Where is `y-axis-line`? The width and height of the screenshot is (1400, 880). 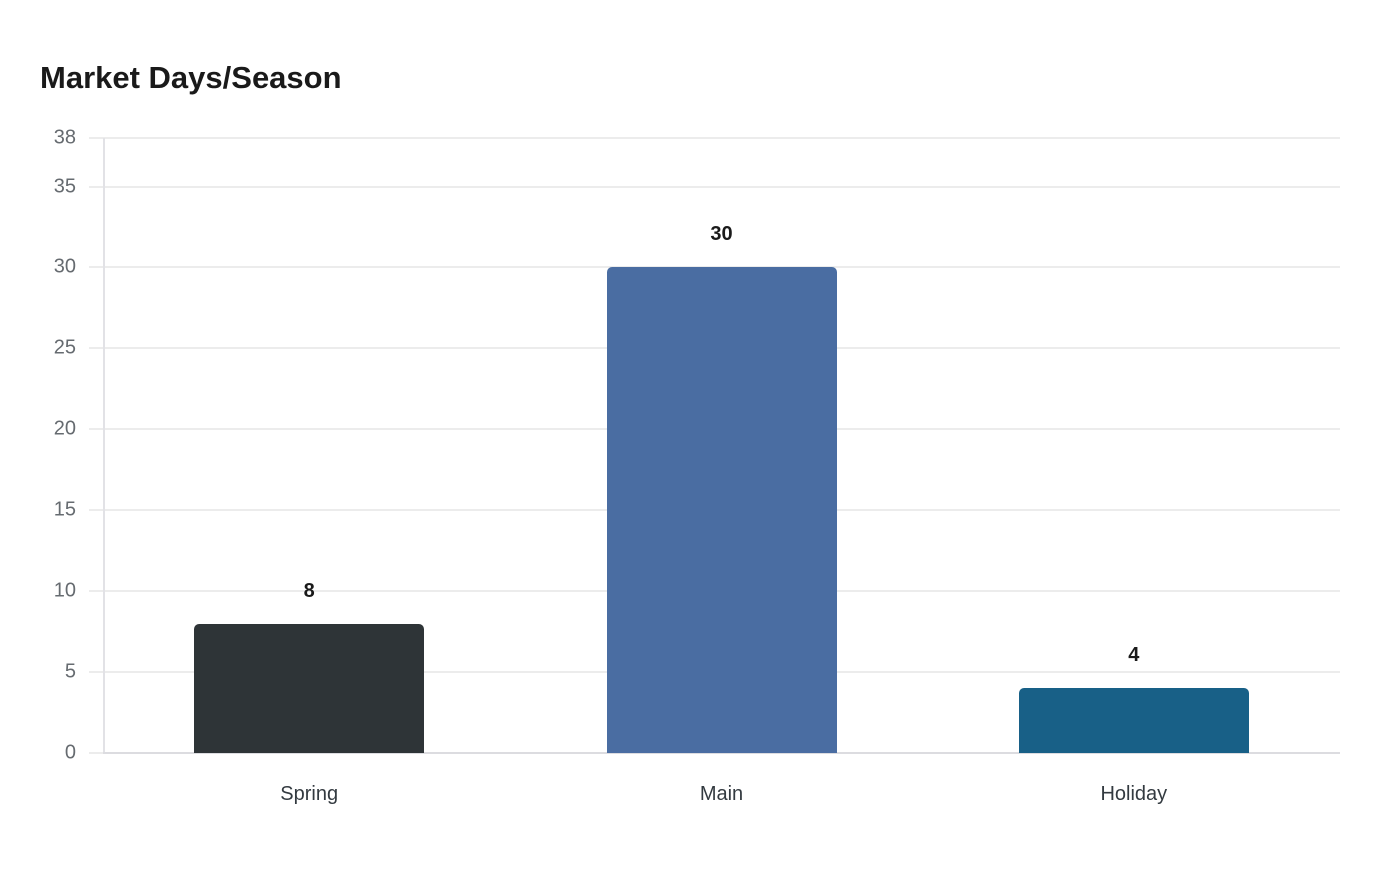
y-axis-line is located at coordinates (104, 445).